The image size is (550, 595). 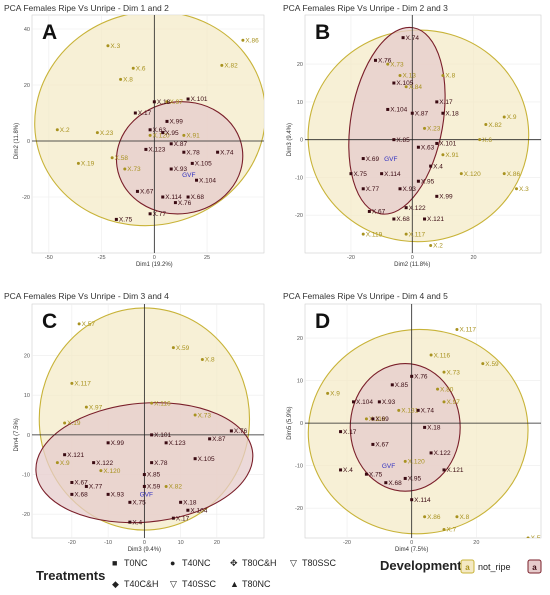 I want to click on y-tick-label: 0, so click(x=301, y=424).